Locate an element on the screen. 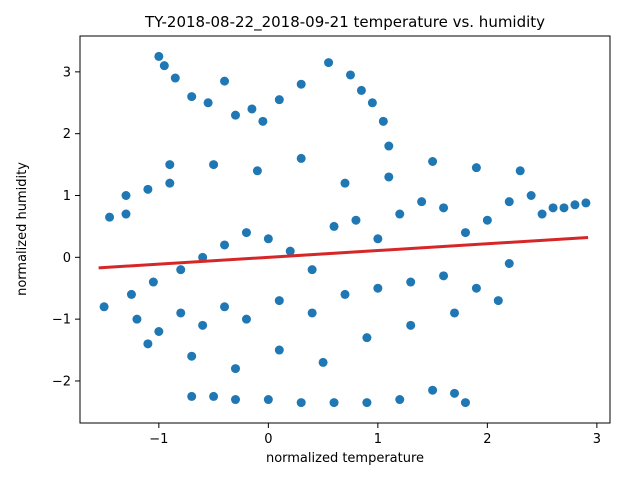 Image resolution: width=640 pixels, height=480 pixels. y-axis-label: normalized humidity is located at coordinates (22, 229).